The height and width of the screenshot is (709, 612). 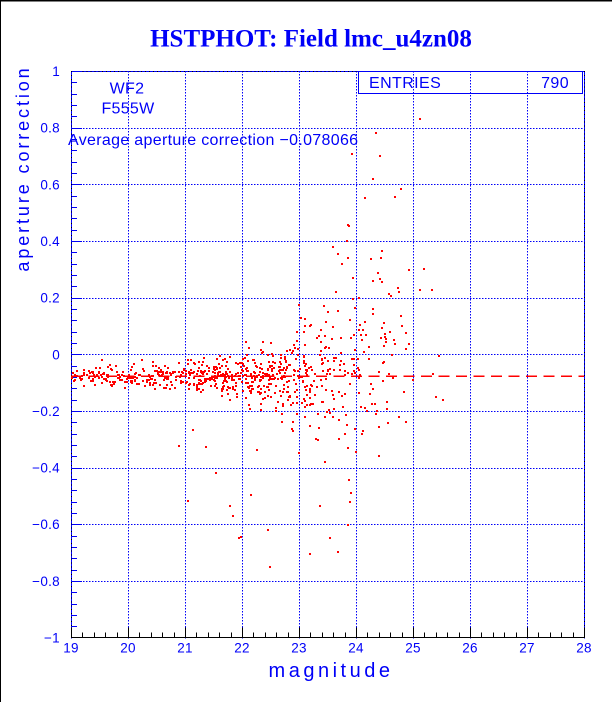 I want to click on svg-text: 24, so click(x=356, y=648).